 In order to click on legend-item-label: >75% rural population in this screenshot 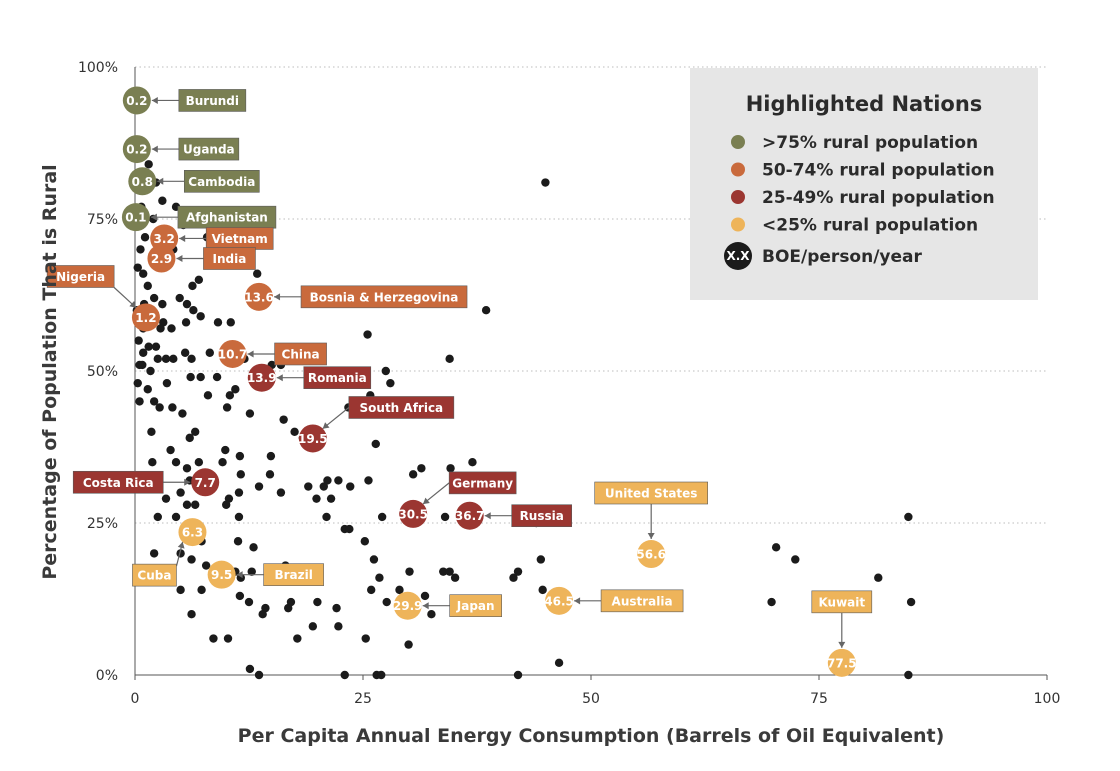, I will do `click(870, 143)`.